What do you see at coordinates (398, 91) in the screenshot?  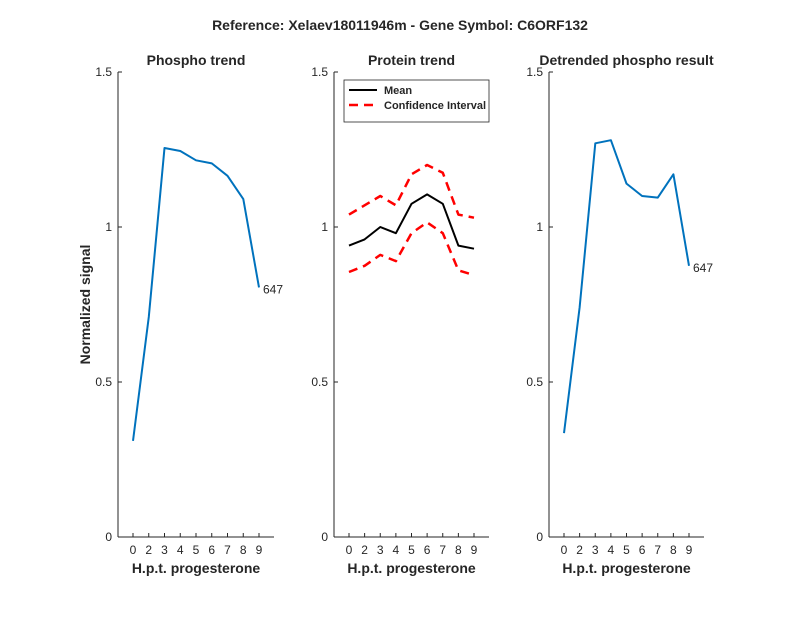 I see `legend-label: Mean` at bounding box center [398, 91].